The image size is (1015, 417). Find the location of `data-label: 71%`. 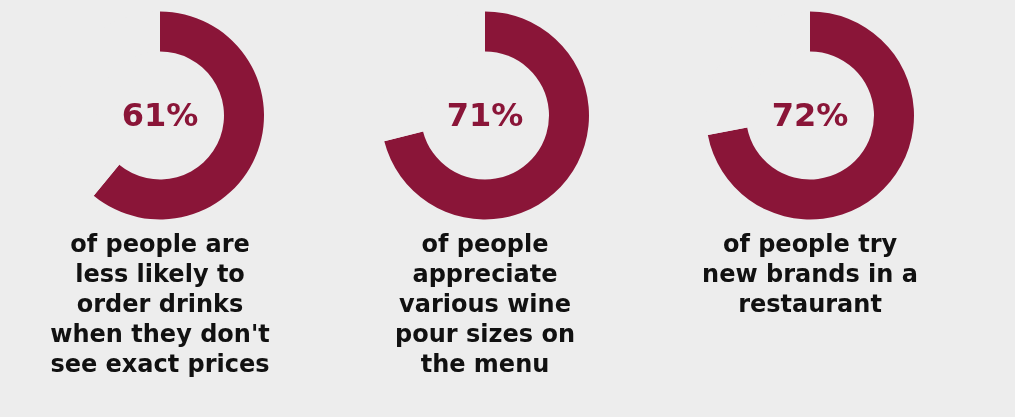

data-label: 71% is located at coordinates (485, 114).